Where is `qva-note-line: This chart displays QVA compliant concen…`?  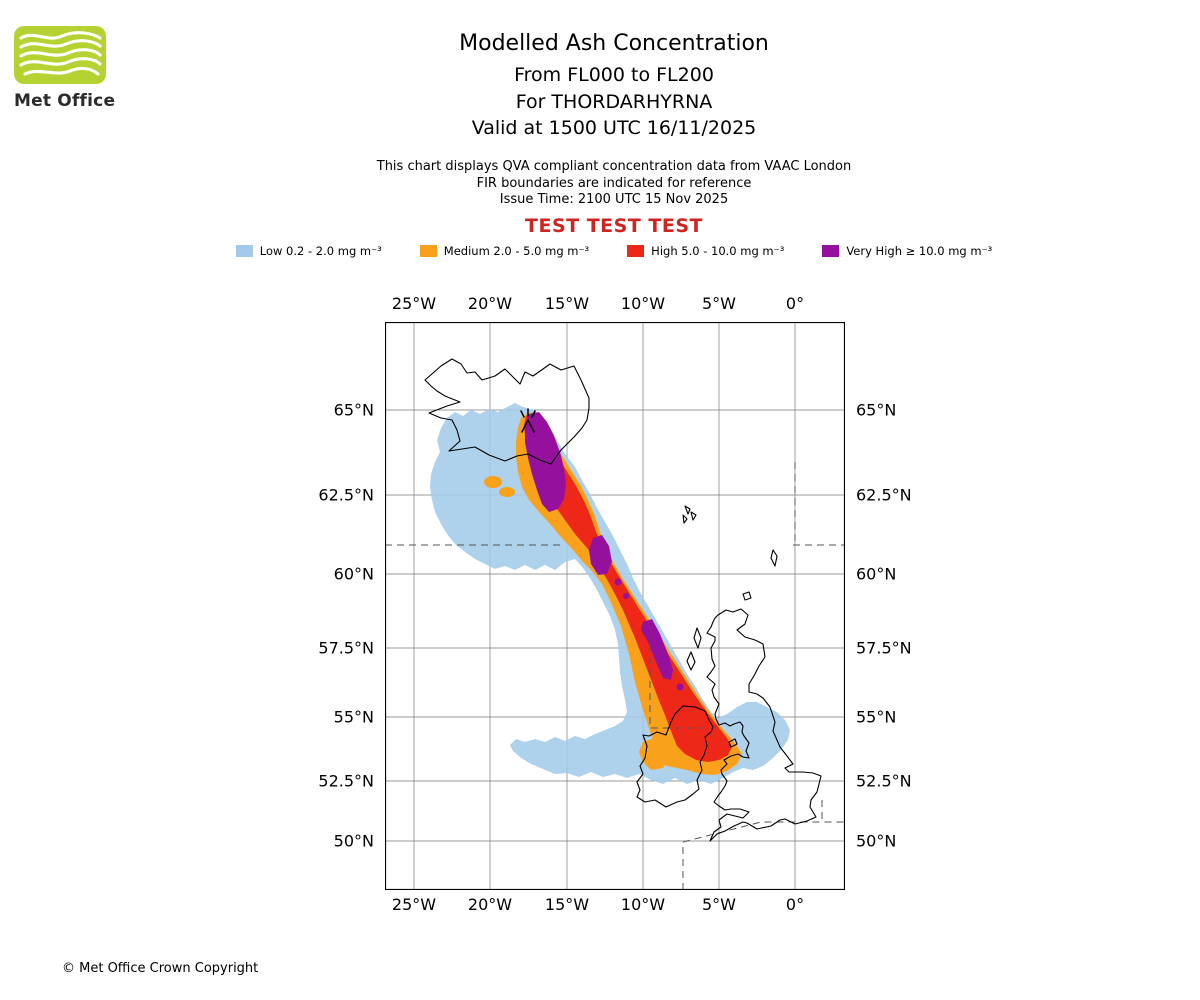
qva-note-line: This chart displays QVA compliant concen… is located at coordinates (614, 166).